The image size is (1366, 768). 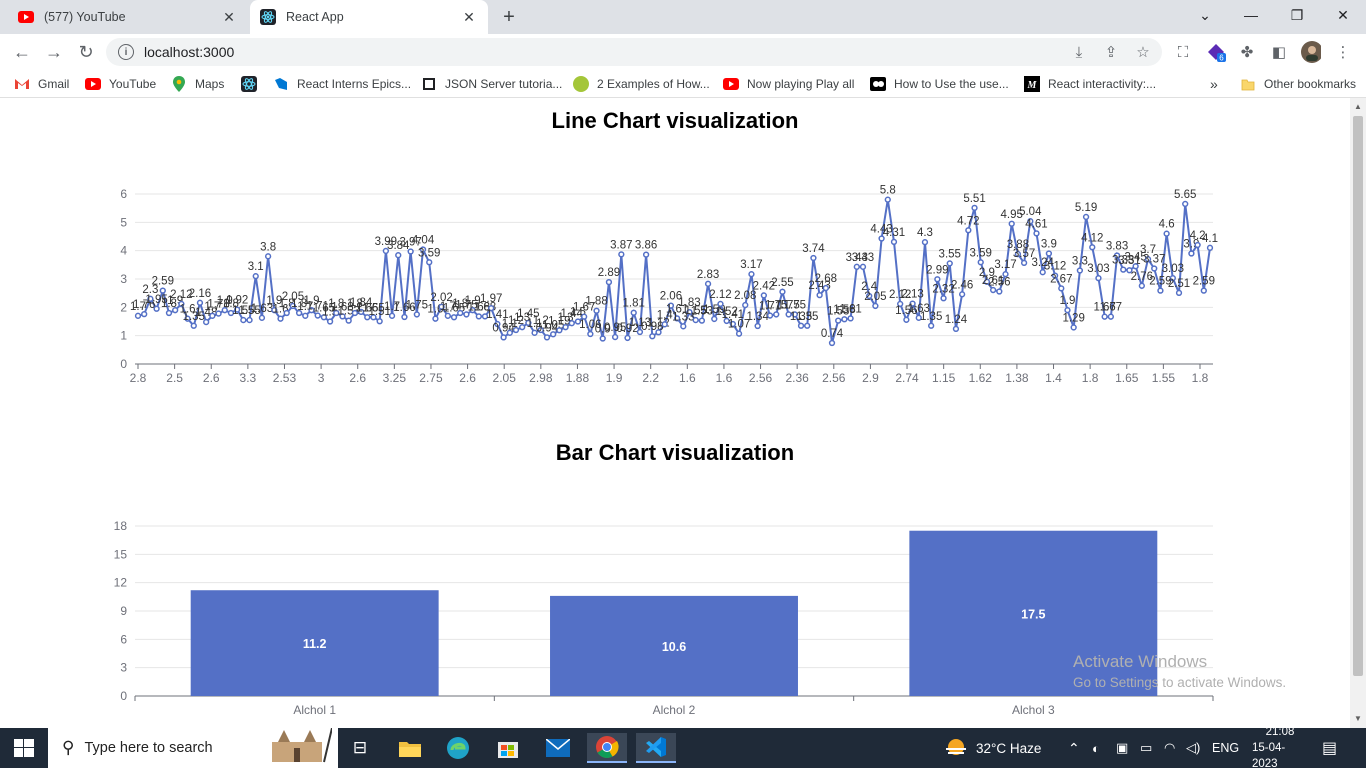 What do you see at coordinates (197, 84) in the screenshot?
I see `bookmark-maps: Maps` at bounding box center [197, 84].